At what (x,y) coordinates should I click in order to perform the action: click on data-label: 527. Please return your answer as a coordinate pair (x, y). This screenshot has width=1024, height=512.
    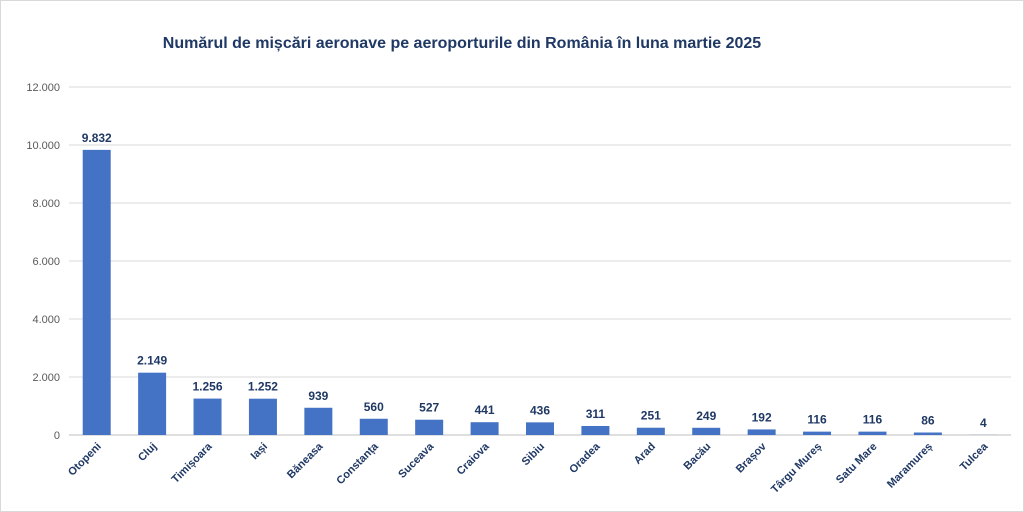
    Looking at the image, I should click on (429, 408).